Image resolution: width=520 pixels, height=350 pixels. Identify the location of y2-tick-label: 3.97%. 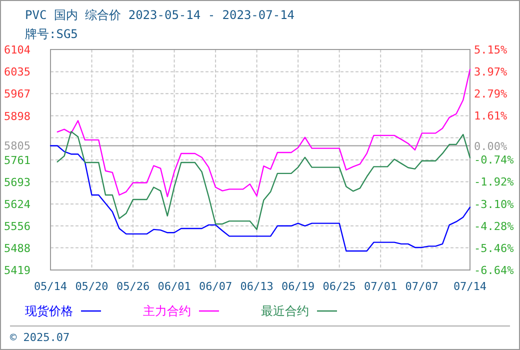
(491, 72).